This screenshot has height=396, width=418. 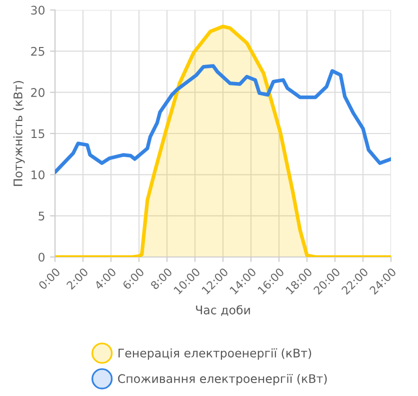 I want to click on y-tick-label: 20, so click(x=37, y=92).